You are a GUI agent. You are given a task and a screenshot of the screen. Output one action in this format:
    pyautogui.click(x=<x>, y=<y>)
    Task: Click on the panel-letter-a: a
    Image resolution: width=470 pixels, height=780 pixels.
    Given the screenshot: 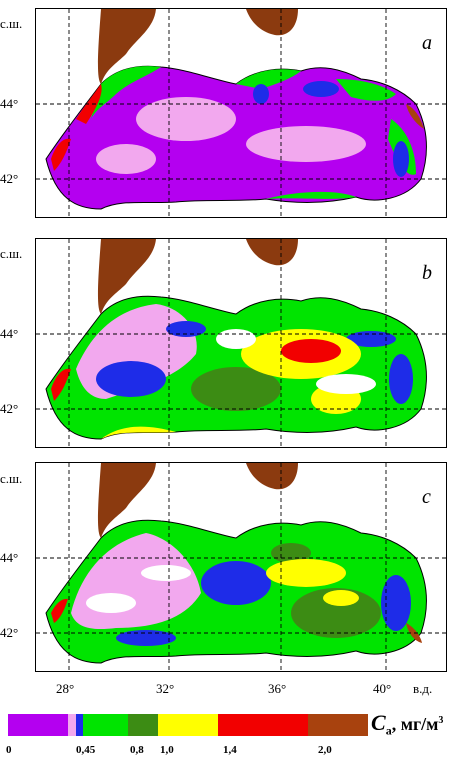 What is the action you would take?
    pyautogui.click(x=427, y=43)
    